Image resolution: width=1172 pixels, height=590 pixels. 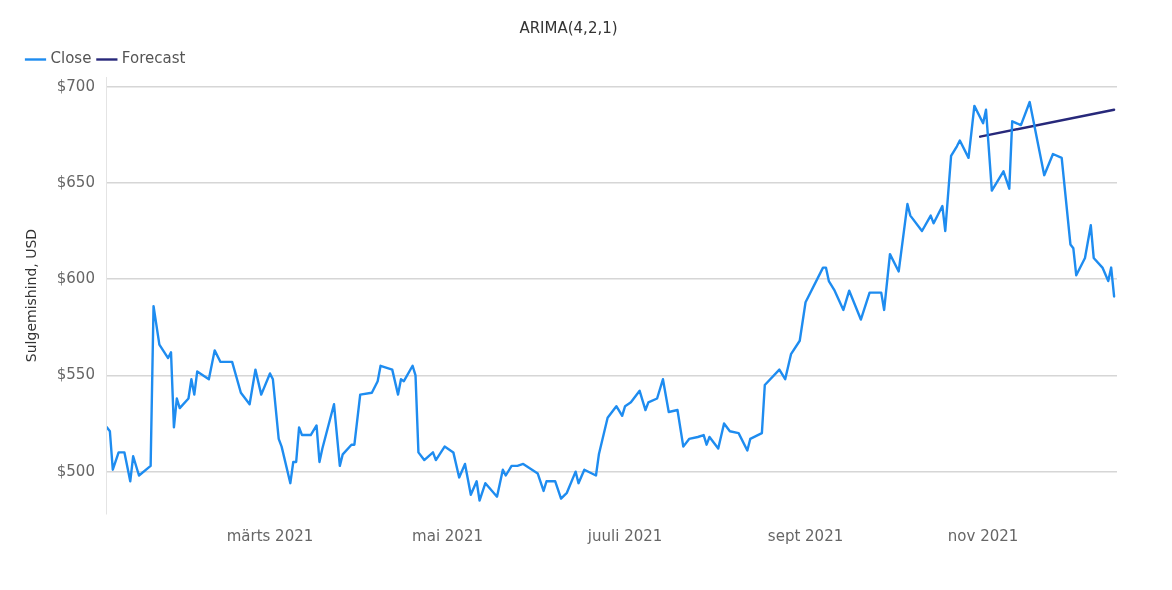 I want to click on x-tick-label: märts 2021, so click(x=270, y=535).